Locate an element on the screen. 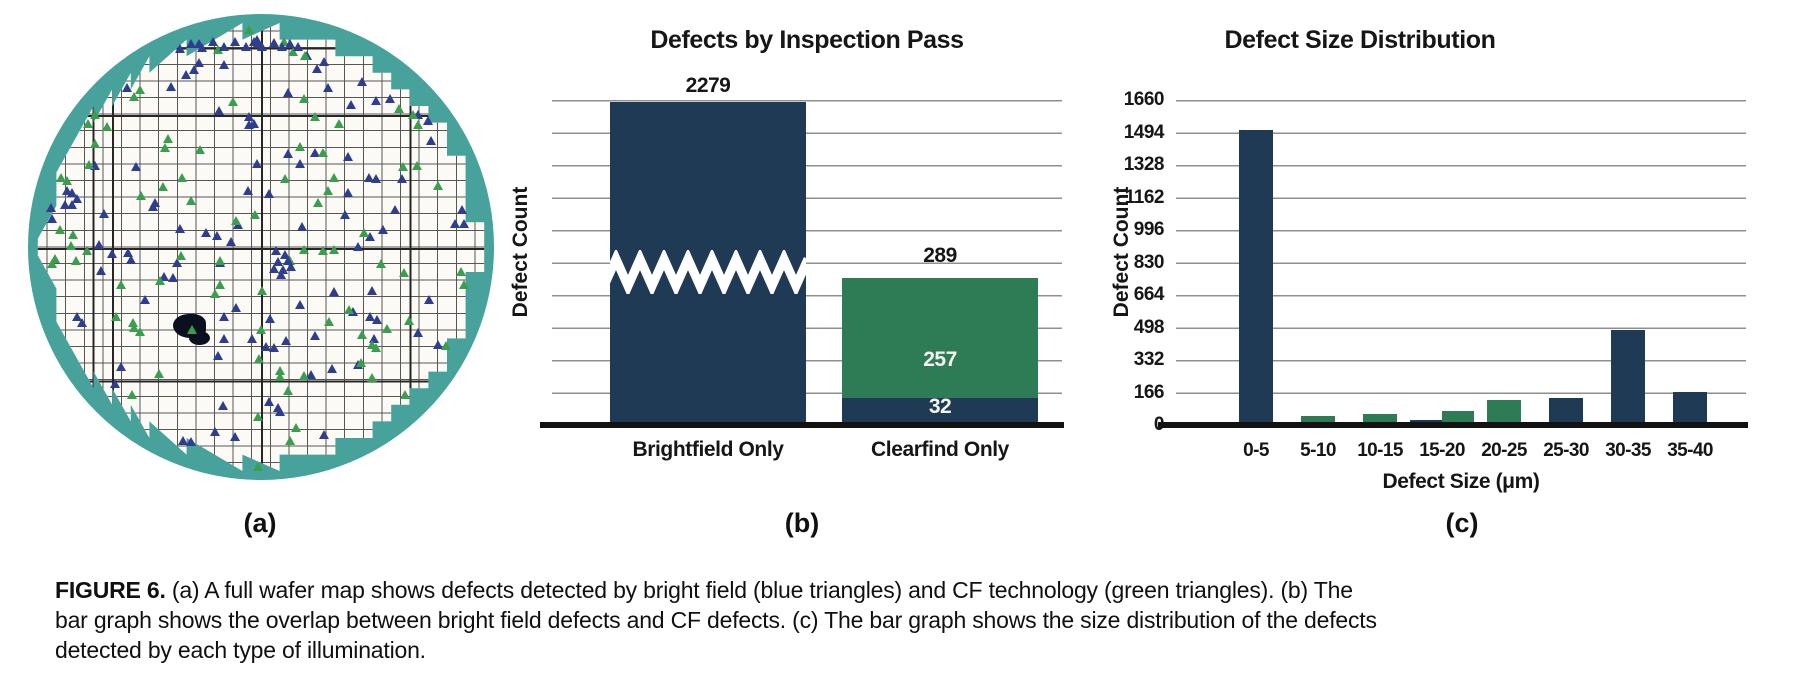 The image size is (1798, 690). value-label-2279: 2279 is located at coordinates (708, 85).